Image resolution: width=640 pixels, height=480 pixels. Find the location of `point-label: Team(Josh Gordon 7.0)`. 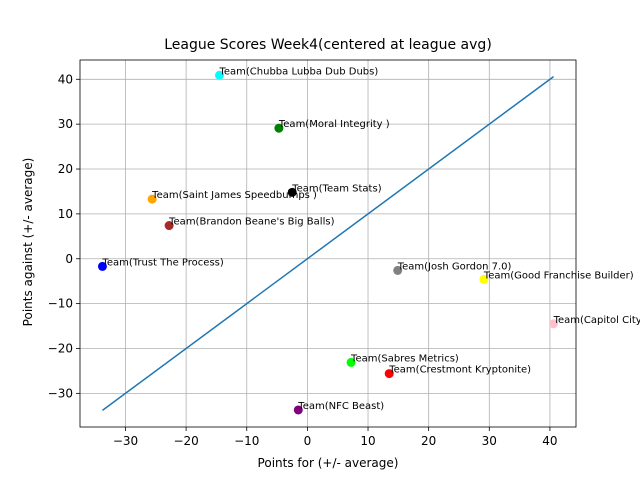

point-label: Team(Josh Gordon 7.0) is located at coordinates (454, 266).